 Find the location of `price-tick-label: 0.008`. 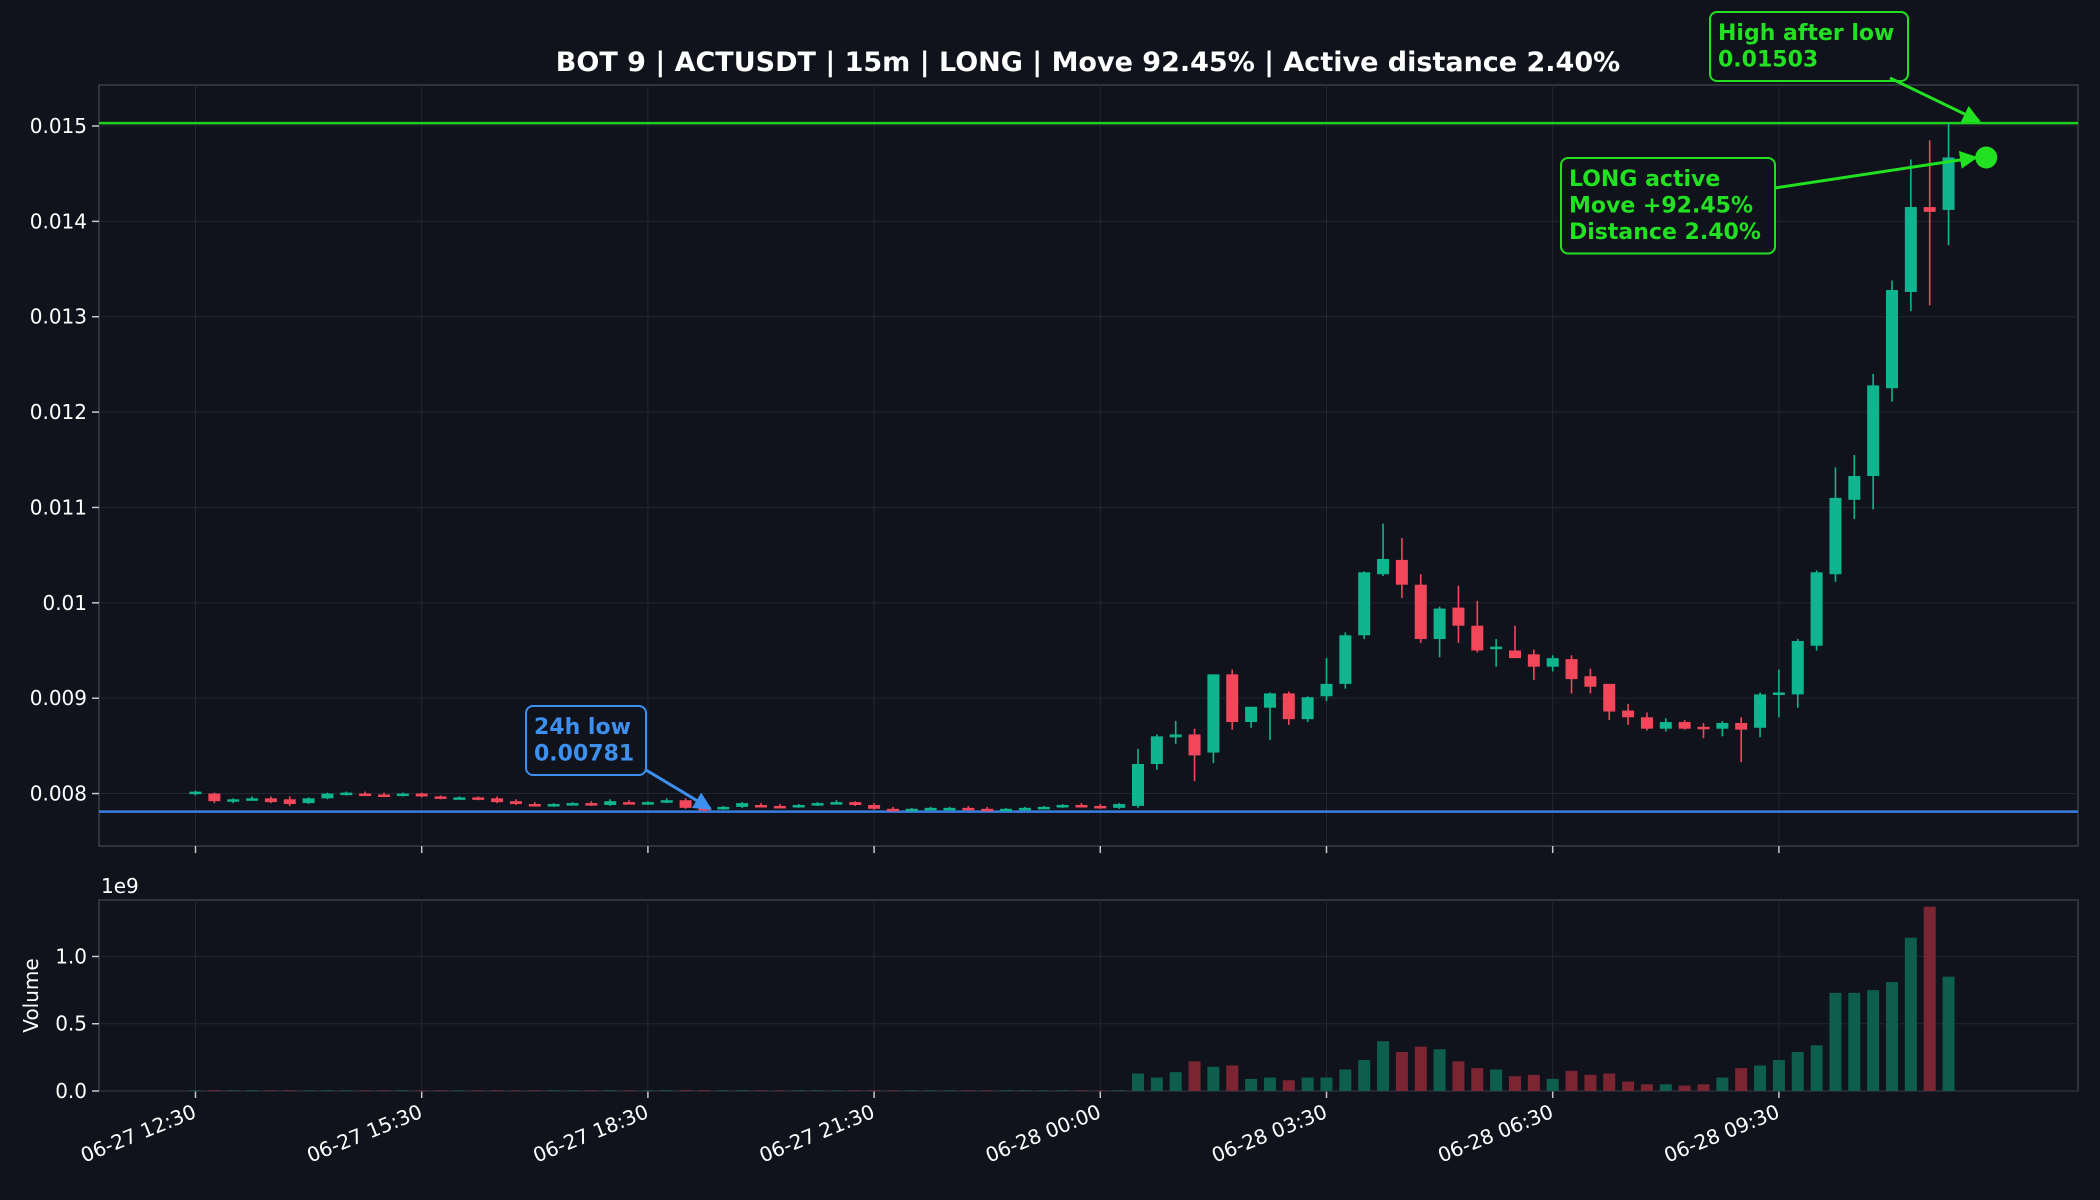

price-tick-label: 0.008 is located at coordinates (58, 794).